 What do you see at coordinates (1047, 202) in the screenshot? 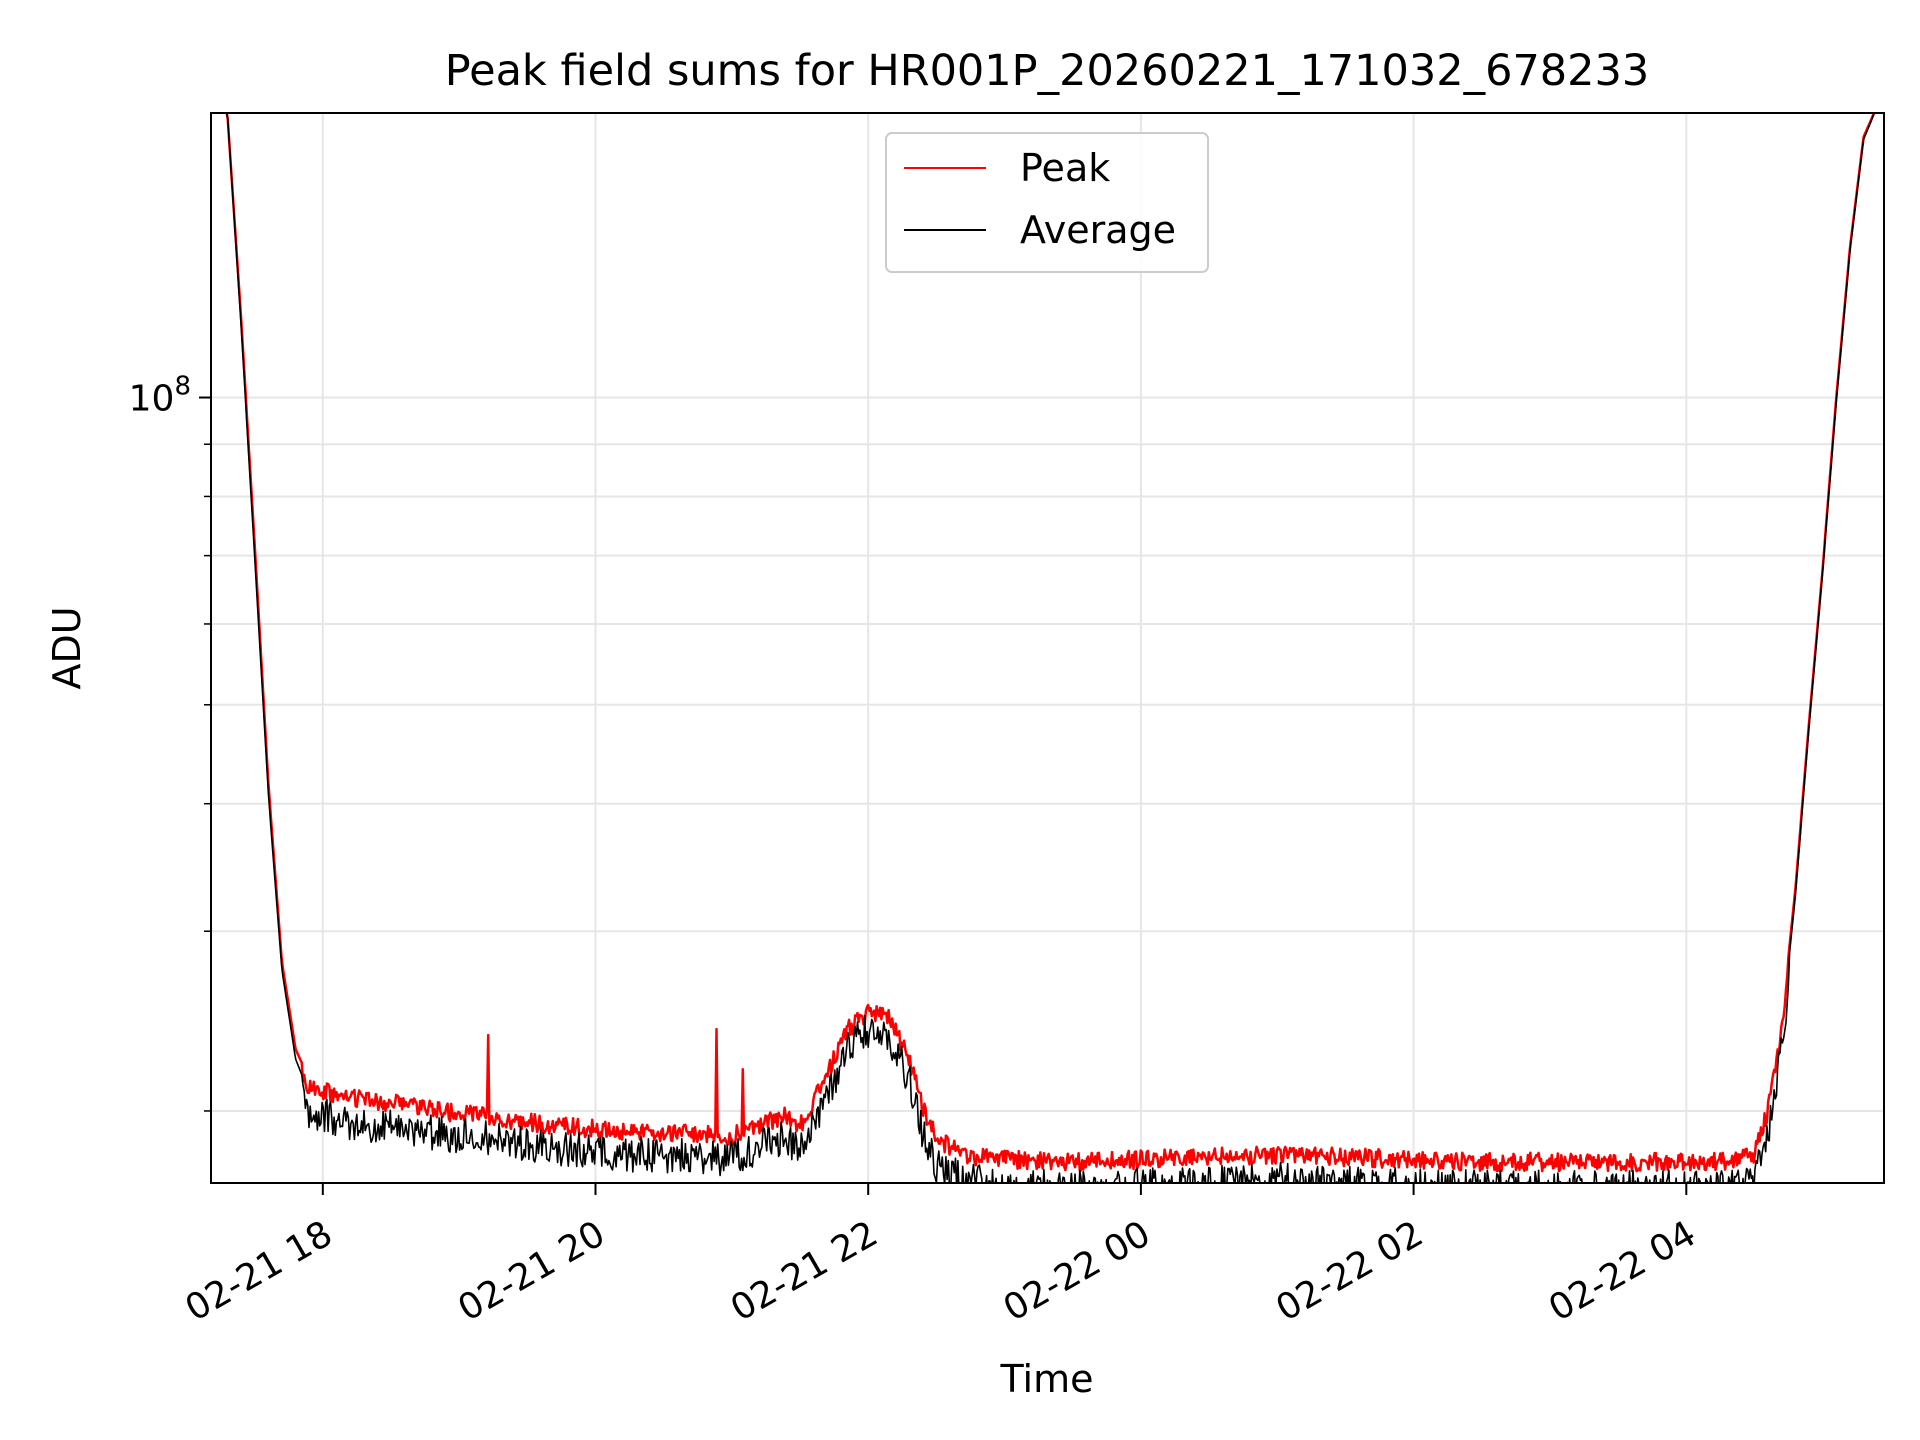
I see `legend: Peak Average` at bounding box center [1047, 202].